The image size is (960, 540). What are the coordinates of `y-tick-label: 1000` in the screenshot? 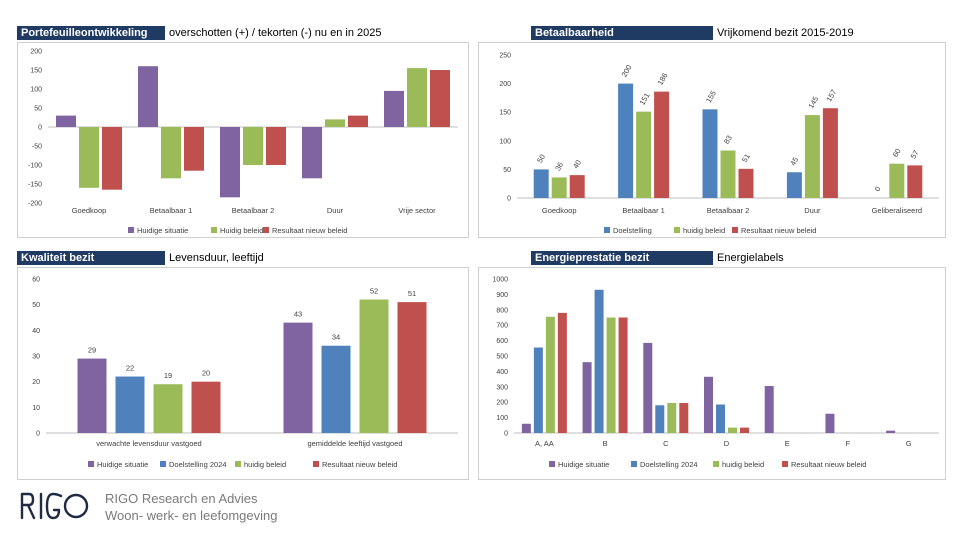 It's located at (500, 280).